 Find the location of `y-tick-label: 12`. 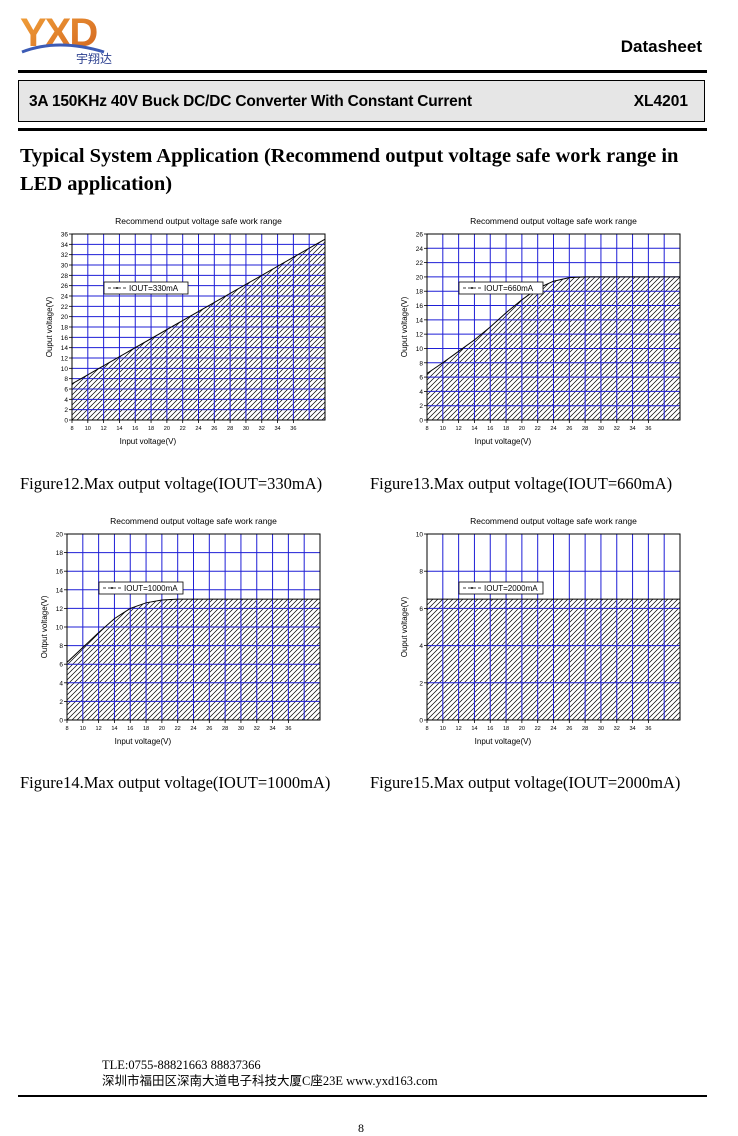

y-tick-label: 12 is located at coordinates (60, 609).